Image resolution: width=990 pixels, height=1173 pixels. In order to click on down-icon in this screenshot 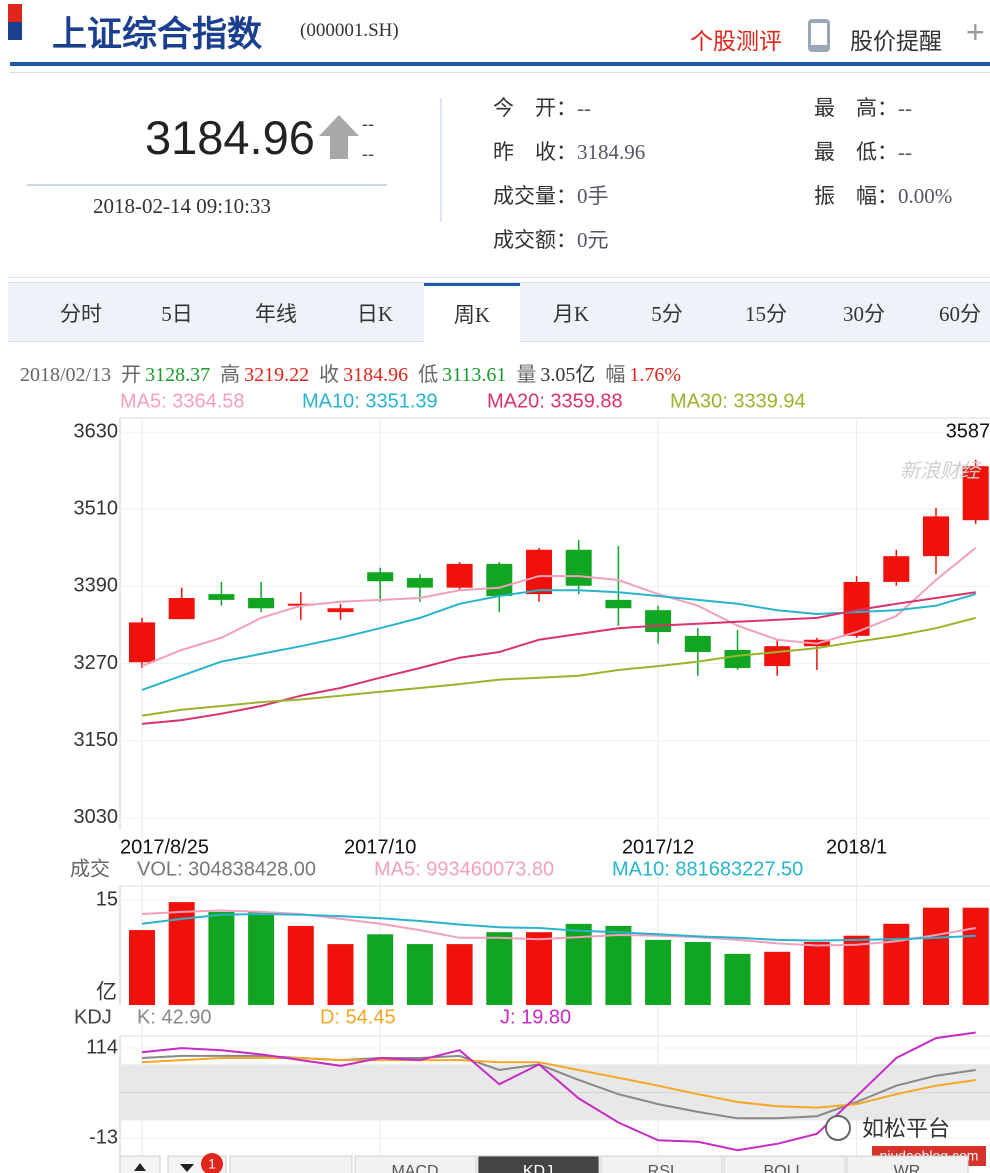, I will do `click(187, 1168)`.